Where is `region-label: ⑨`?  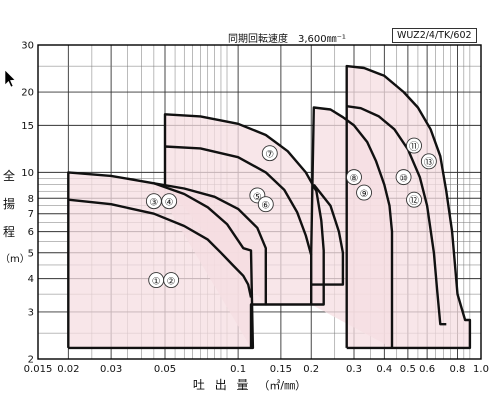 region-label: ⑨ is located at coordinates (364, 194).